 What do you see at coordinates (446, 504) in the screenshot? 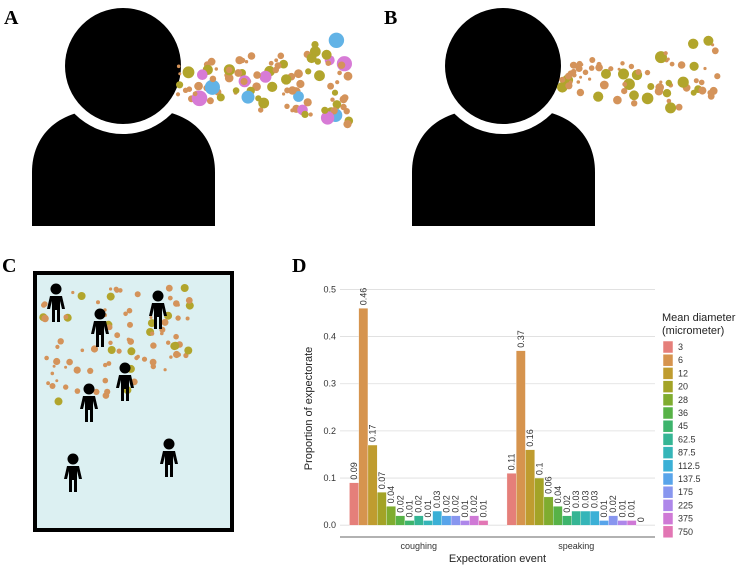
I see `value-label: 0.02` at bounding box center [446, 504].